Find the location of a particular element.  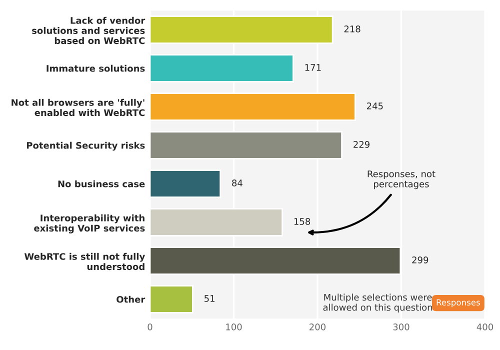

y-tick-label: Lack of vendor solutions and services based on WebRTC is located at coordinates (89, 30).